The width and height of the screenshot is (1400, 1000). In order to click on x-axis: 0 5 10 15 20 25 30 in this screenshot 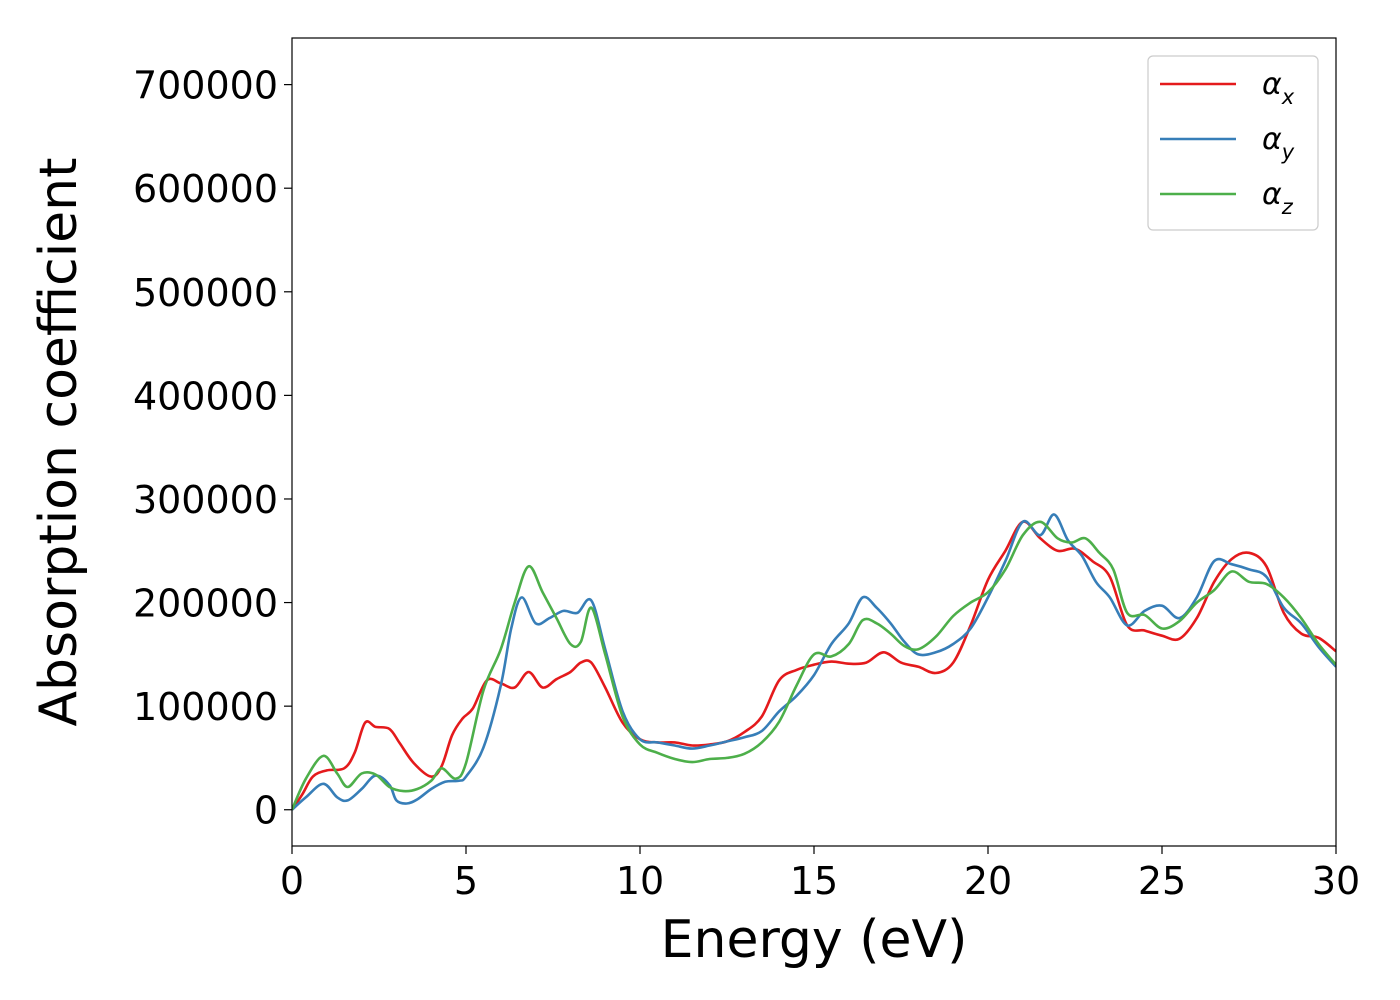, I will do `click(820, 874)`.